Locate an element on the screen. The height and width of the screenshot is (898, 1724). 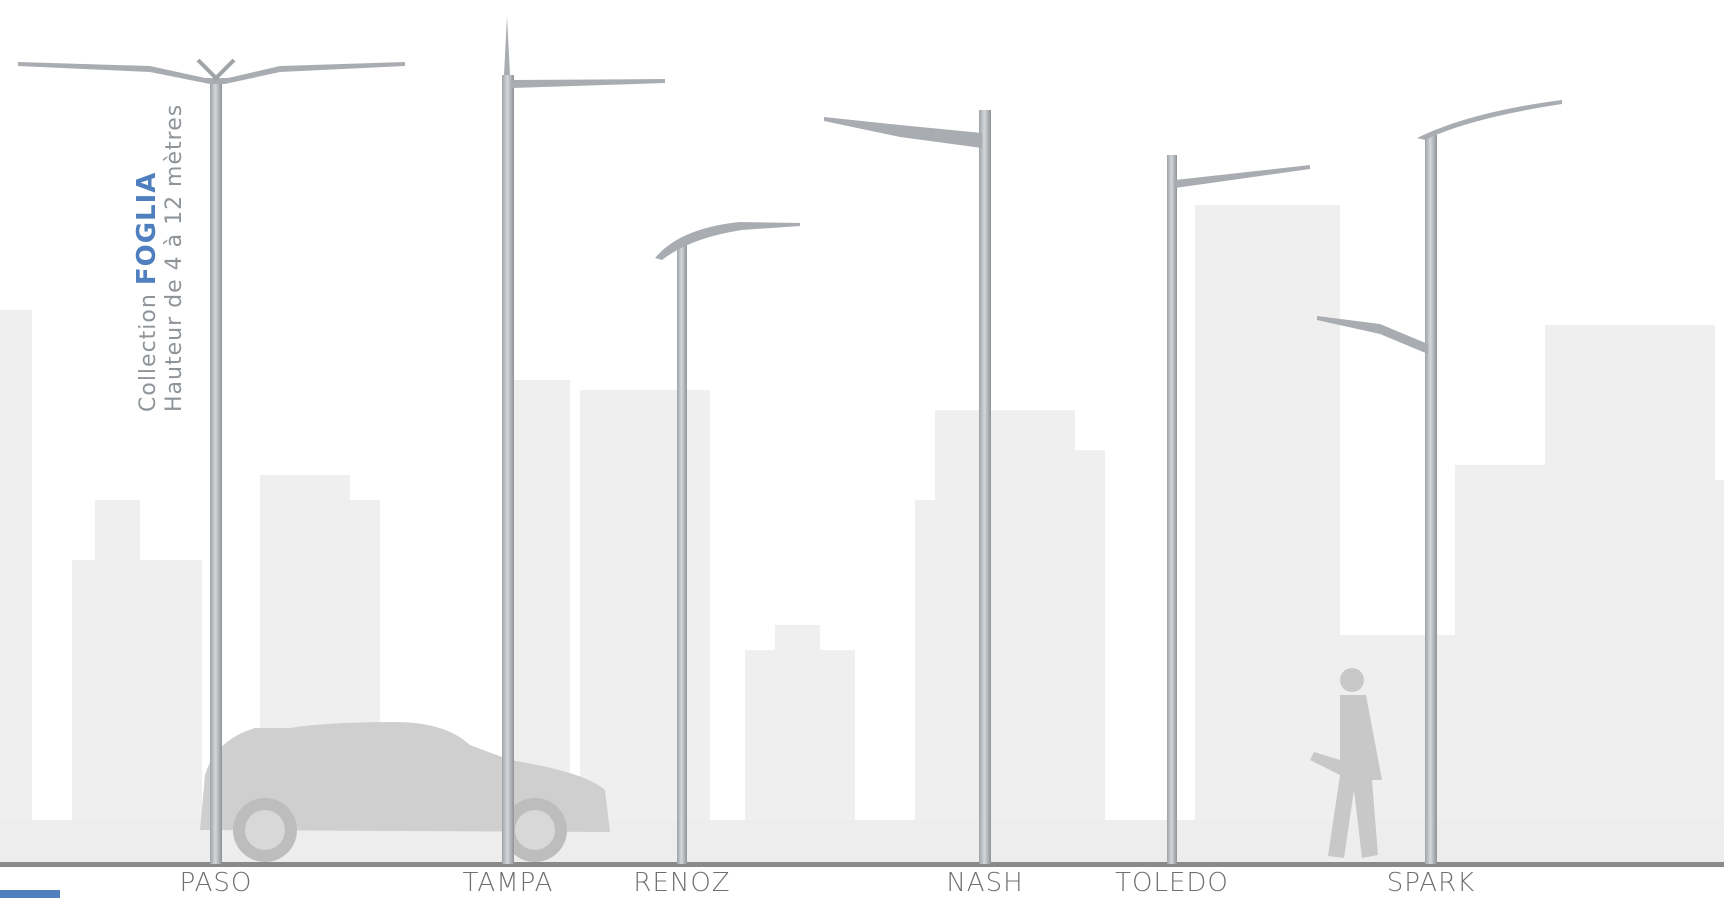
collection-label: Collection is located at coordinates (148, 352).